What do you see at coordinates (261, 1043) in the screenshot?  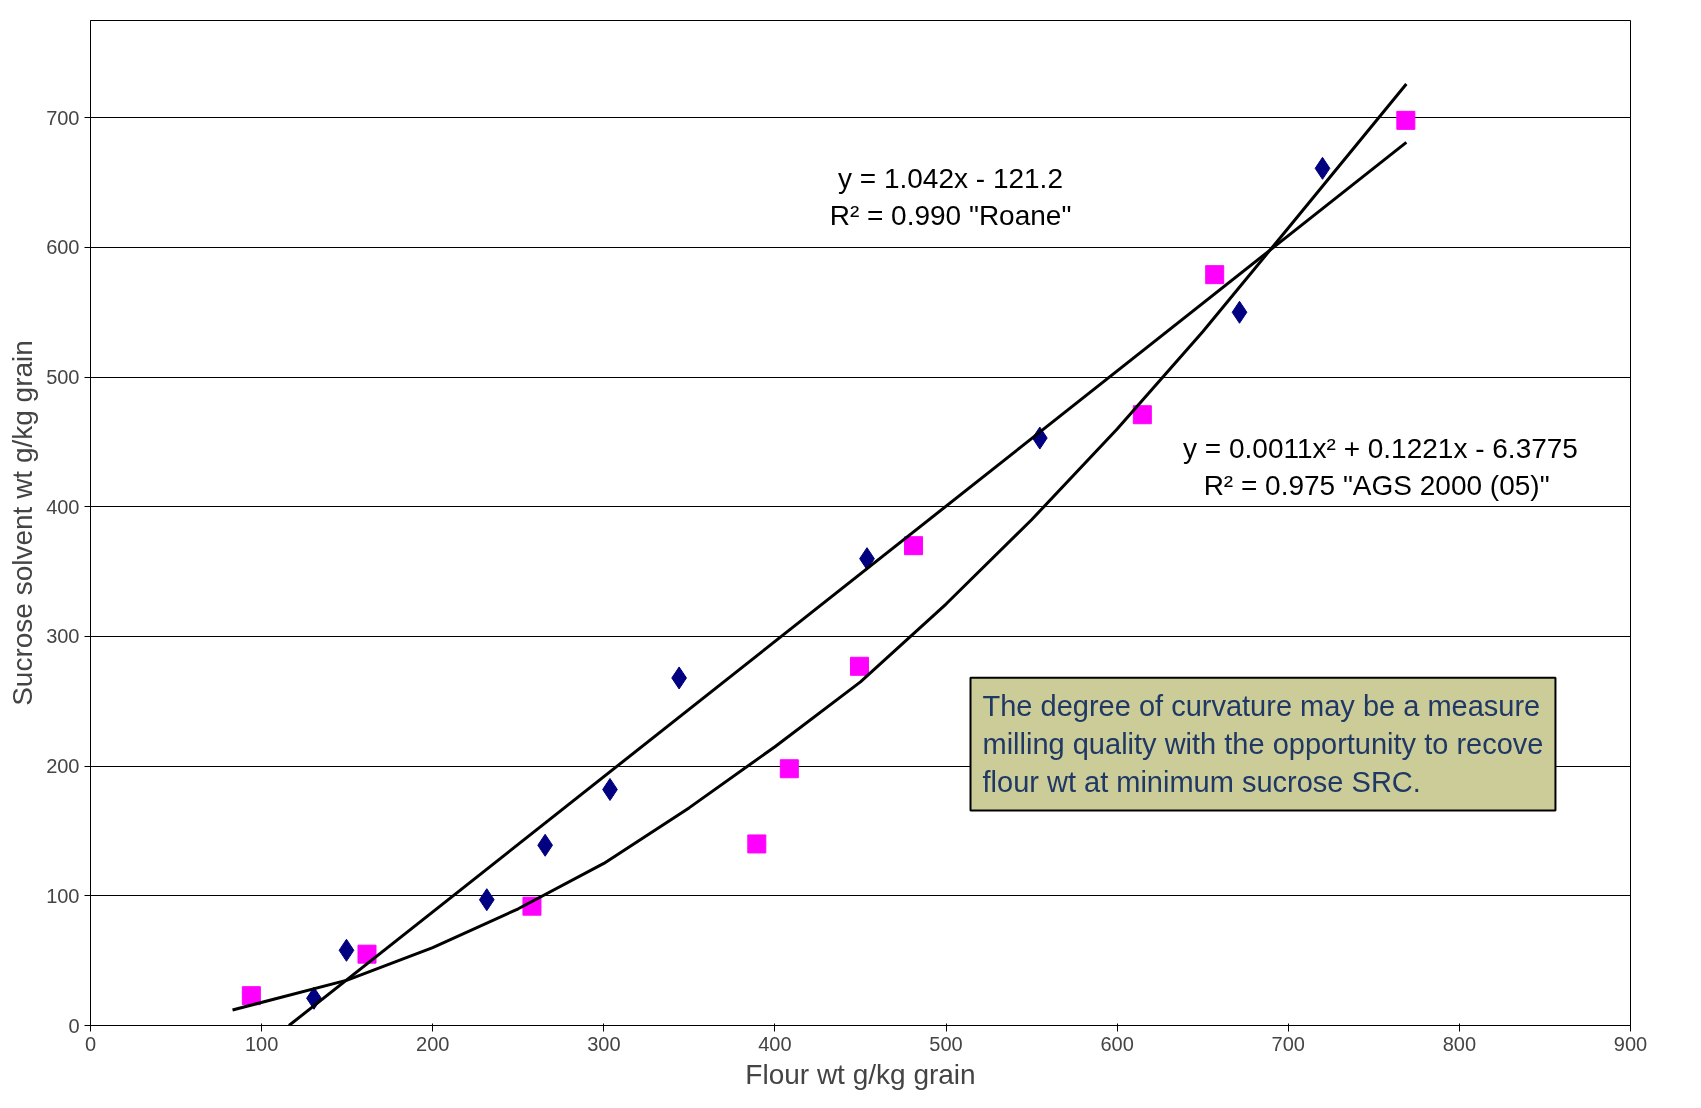 I see `x-tick-label: 100` at bounding box center [261, 1043].